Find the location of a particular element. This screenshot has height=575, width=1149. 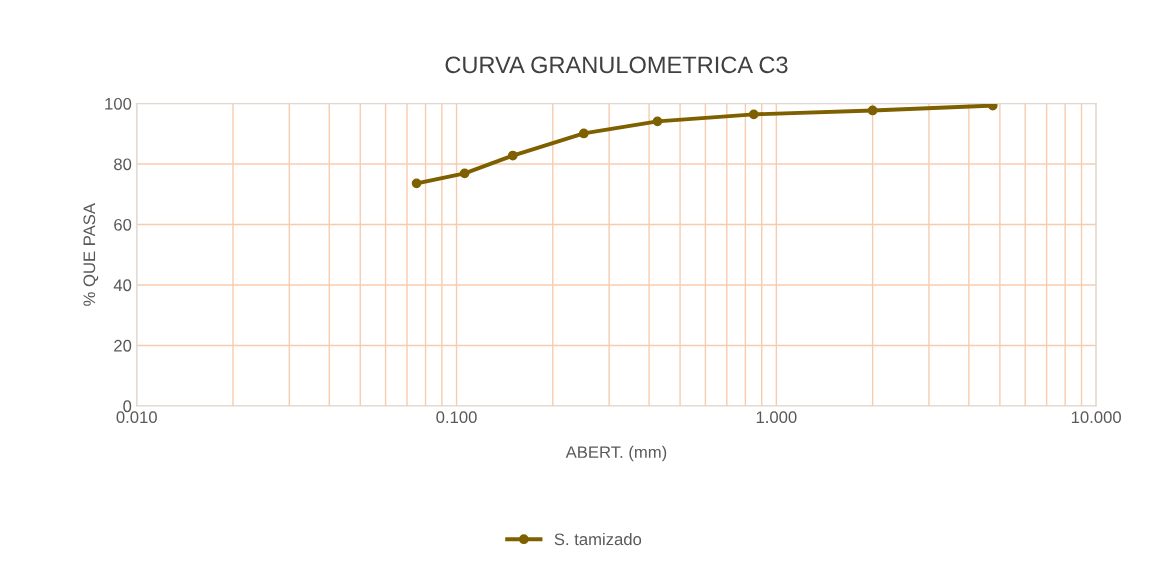

x-axis-title: ABERT. (mm) is located at coordinates (616, 453).